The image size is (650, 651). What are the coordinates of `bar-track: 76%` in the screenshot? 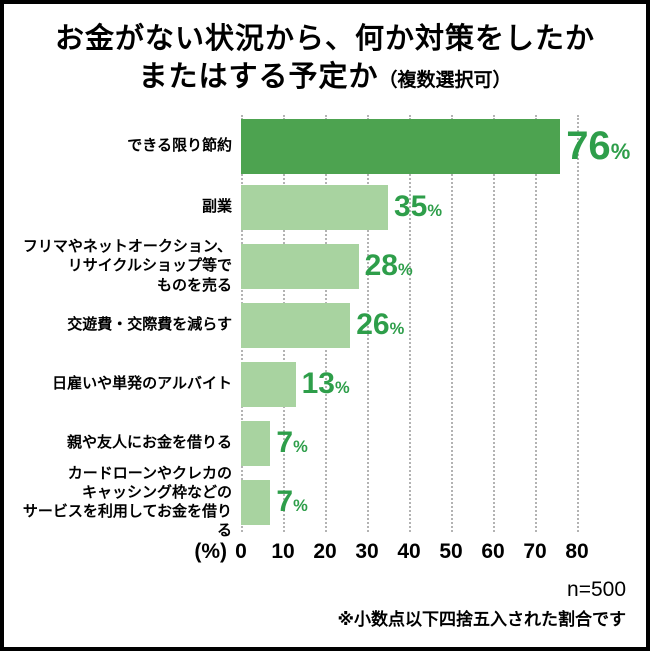 It's located at (435, 146).